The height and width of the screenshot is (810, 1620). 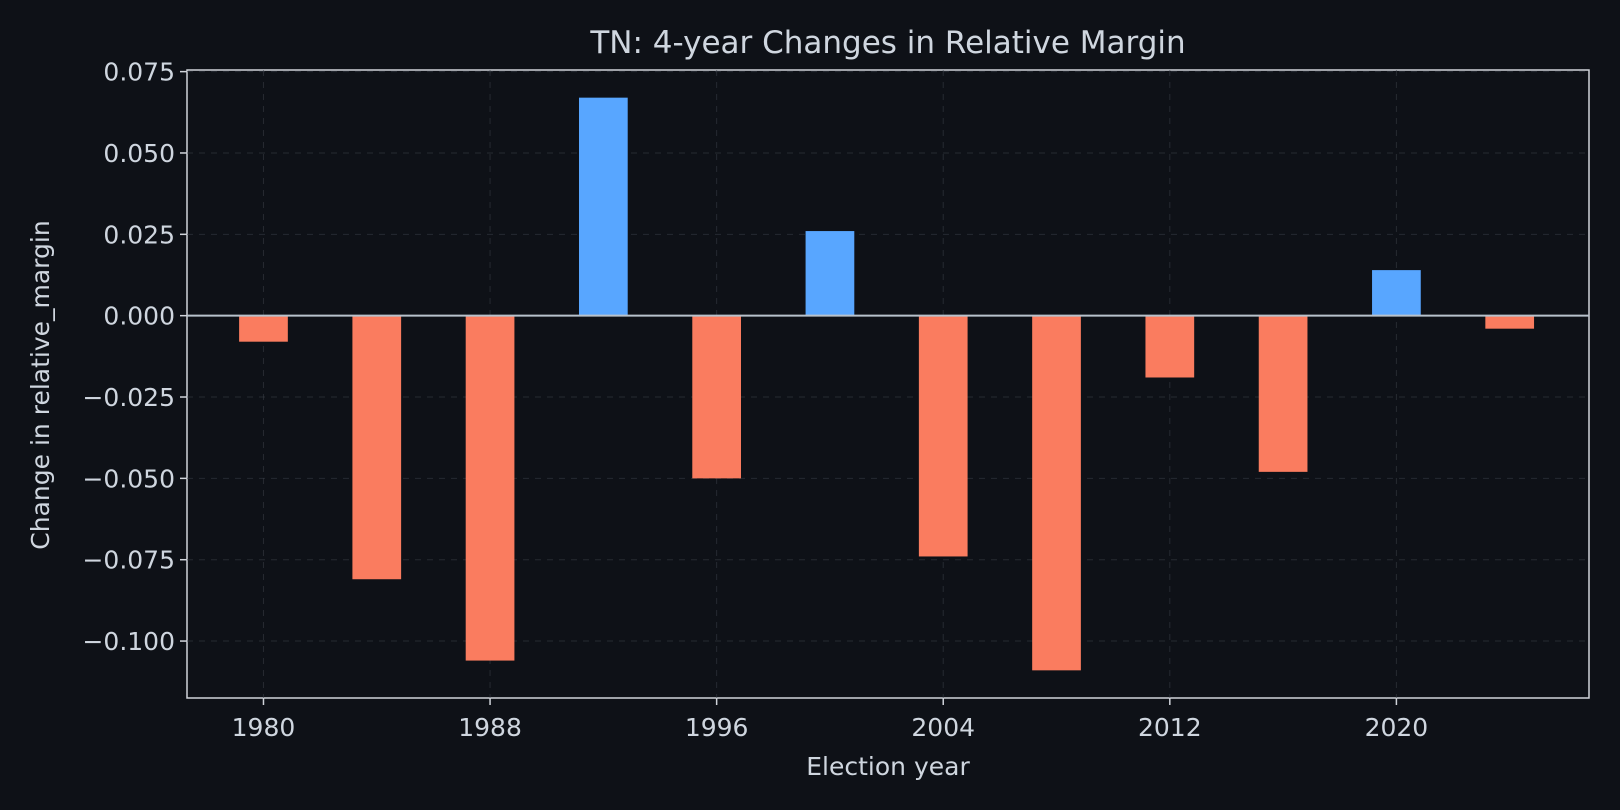 I want to click on y-tick-label: −0.075, so click(x=128, y=560).